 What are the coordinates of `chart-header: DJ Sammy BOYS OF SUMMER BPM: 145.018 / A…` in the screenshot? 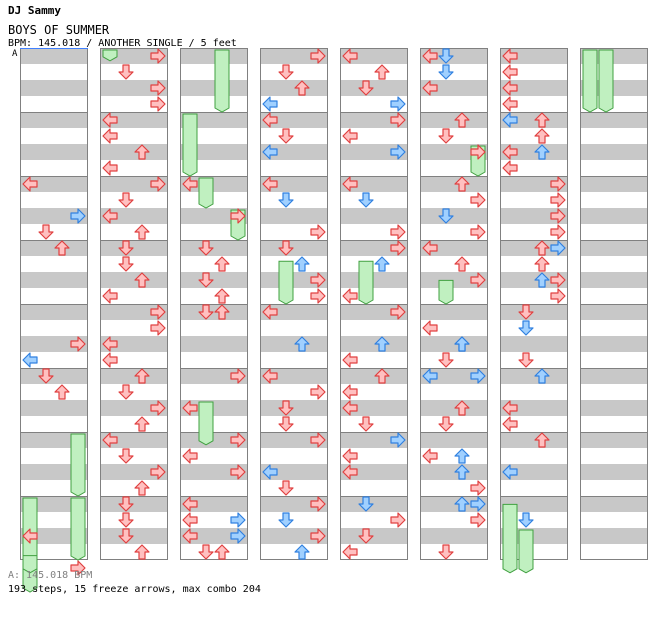 It's located at (122, 27).